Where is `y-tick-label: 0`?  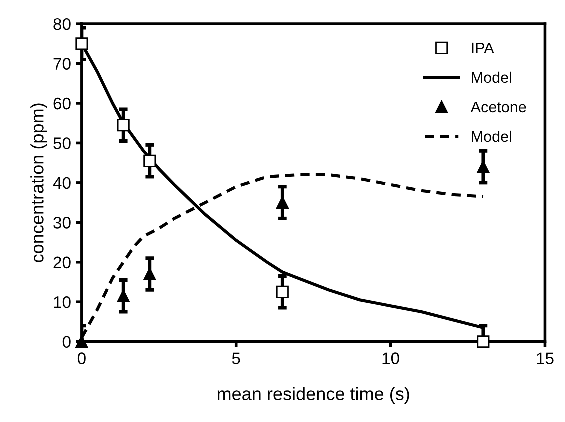 y-tick-label: 0 is located at coordinates (66, 342).